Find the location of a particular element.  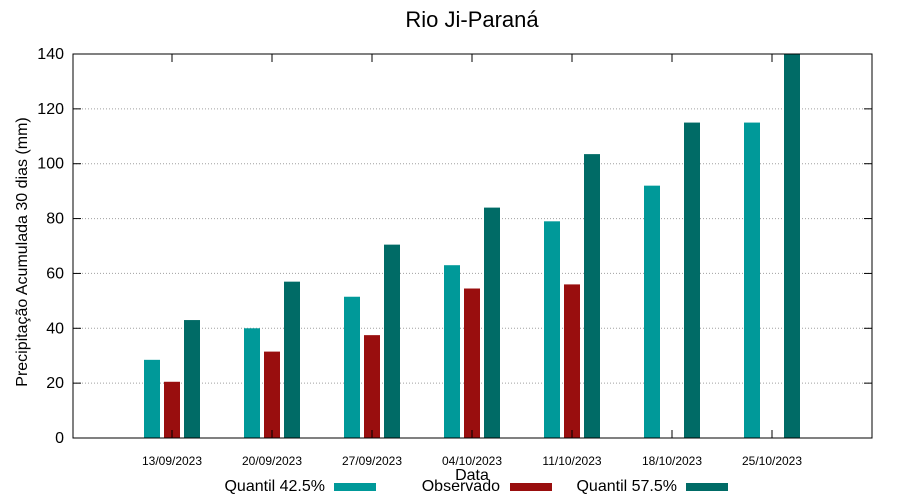

bar-quantil-57-5--3 is located at coordinates (492, 322).